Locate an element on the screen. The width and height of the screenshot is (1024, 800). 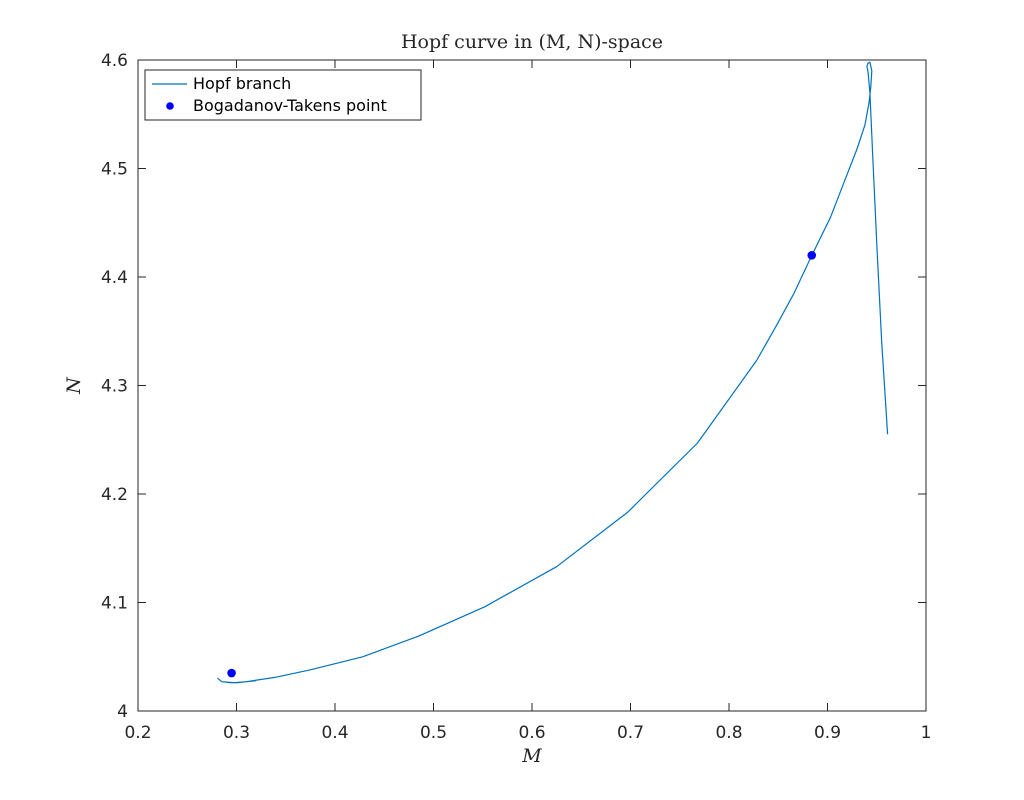
x-tick-label: 0.6 is located at coordinates (531, 733).